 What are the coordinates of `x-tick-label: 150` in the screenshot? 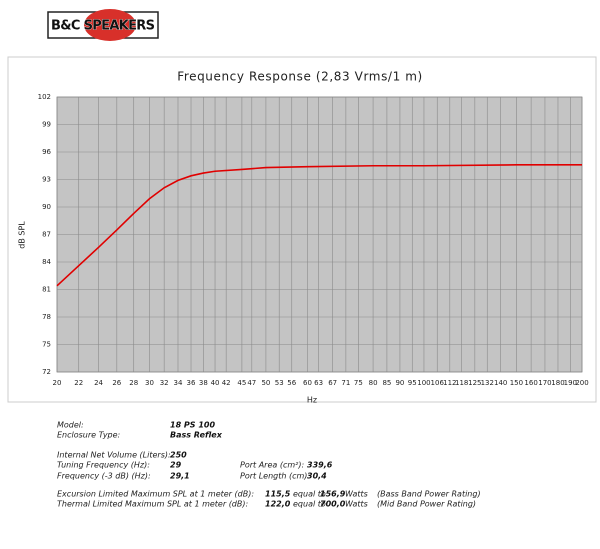 It's located at (516, 383).